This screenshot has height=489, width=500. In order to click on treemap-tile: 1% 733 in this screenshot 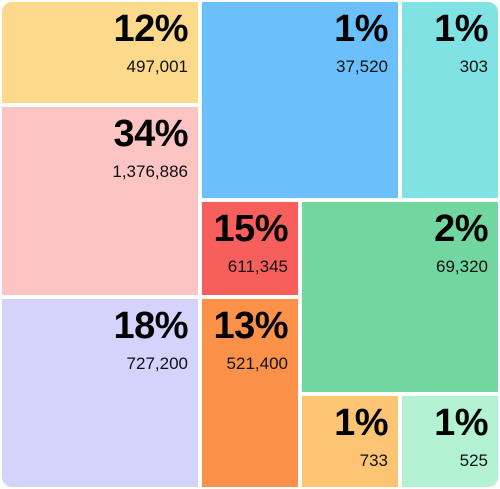, I will do `click(350, 441)`.